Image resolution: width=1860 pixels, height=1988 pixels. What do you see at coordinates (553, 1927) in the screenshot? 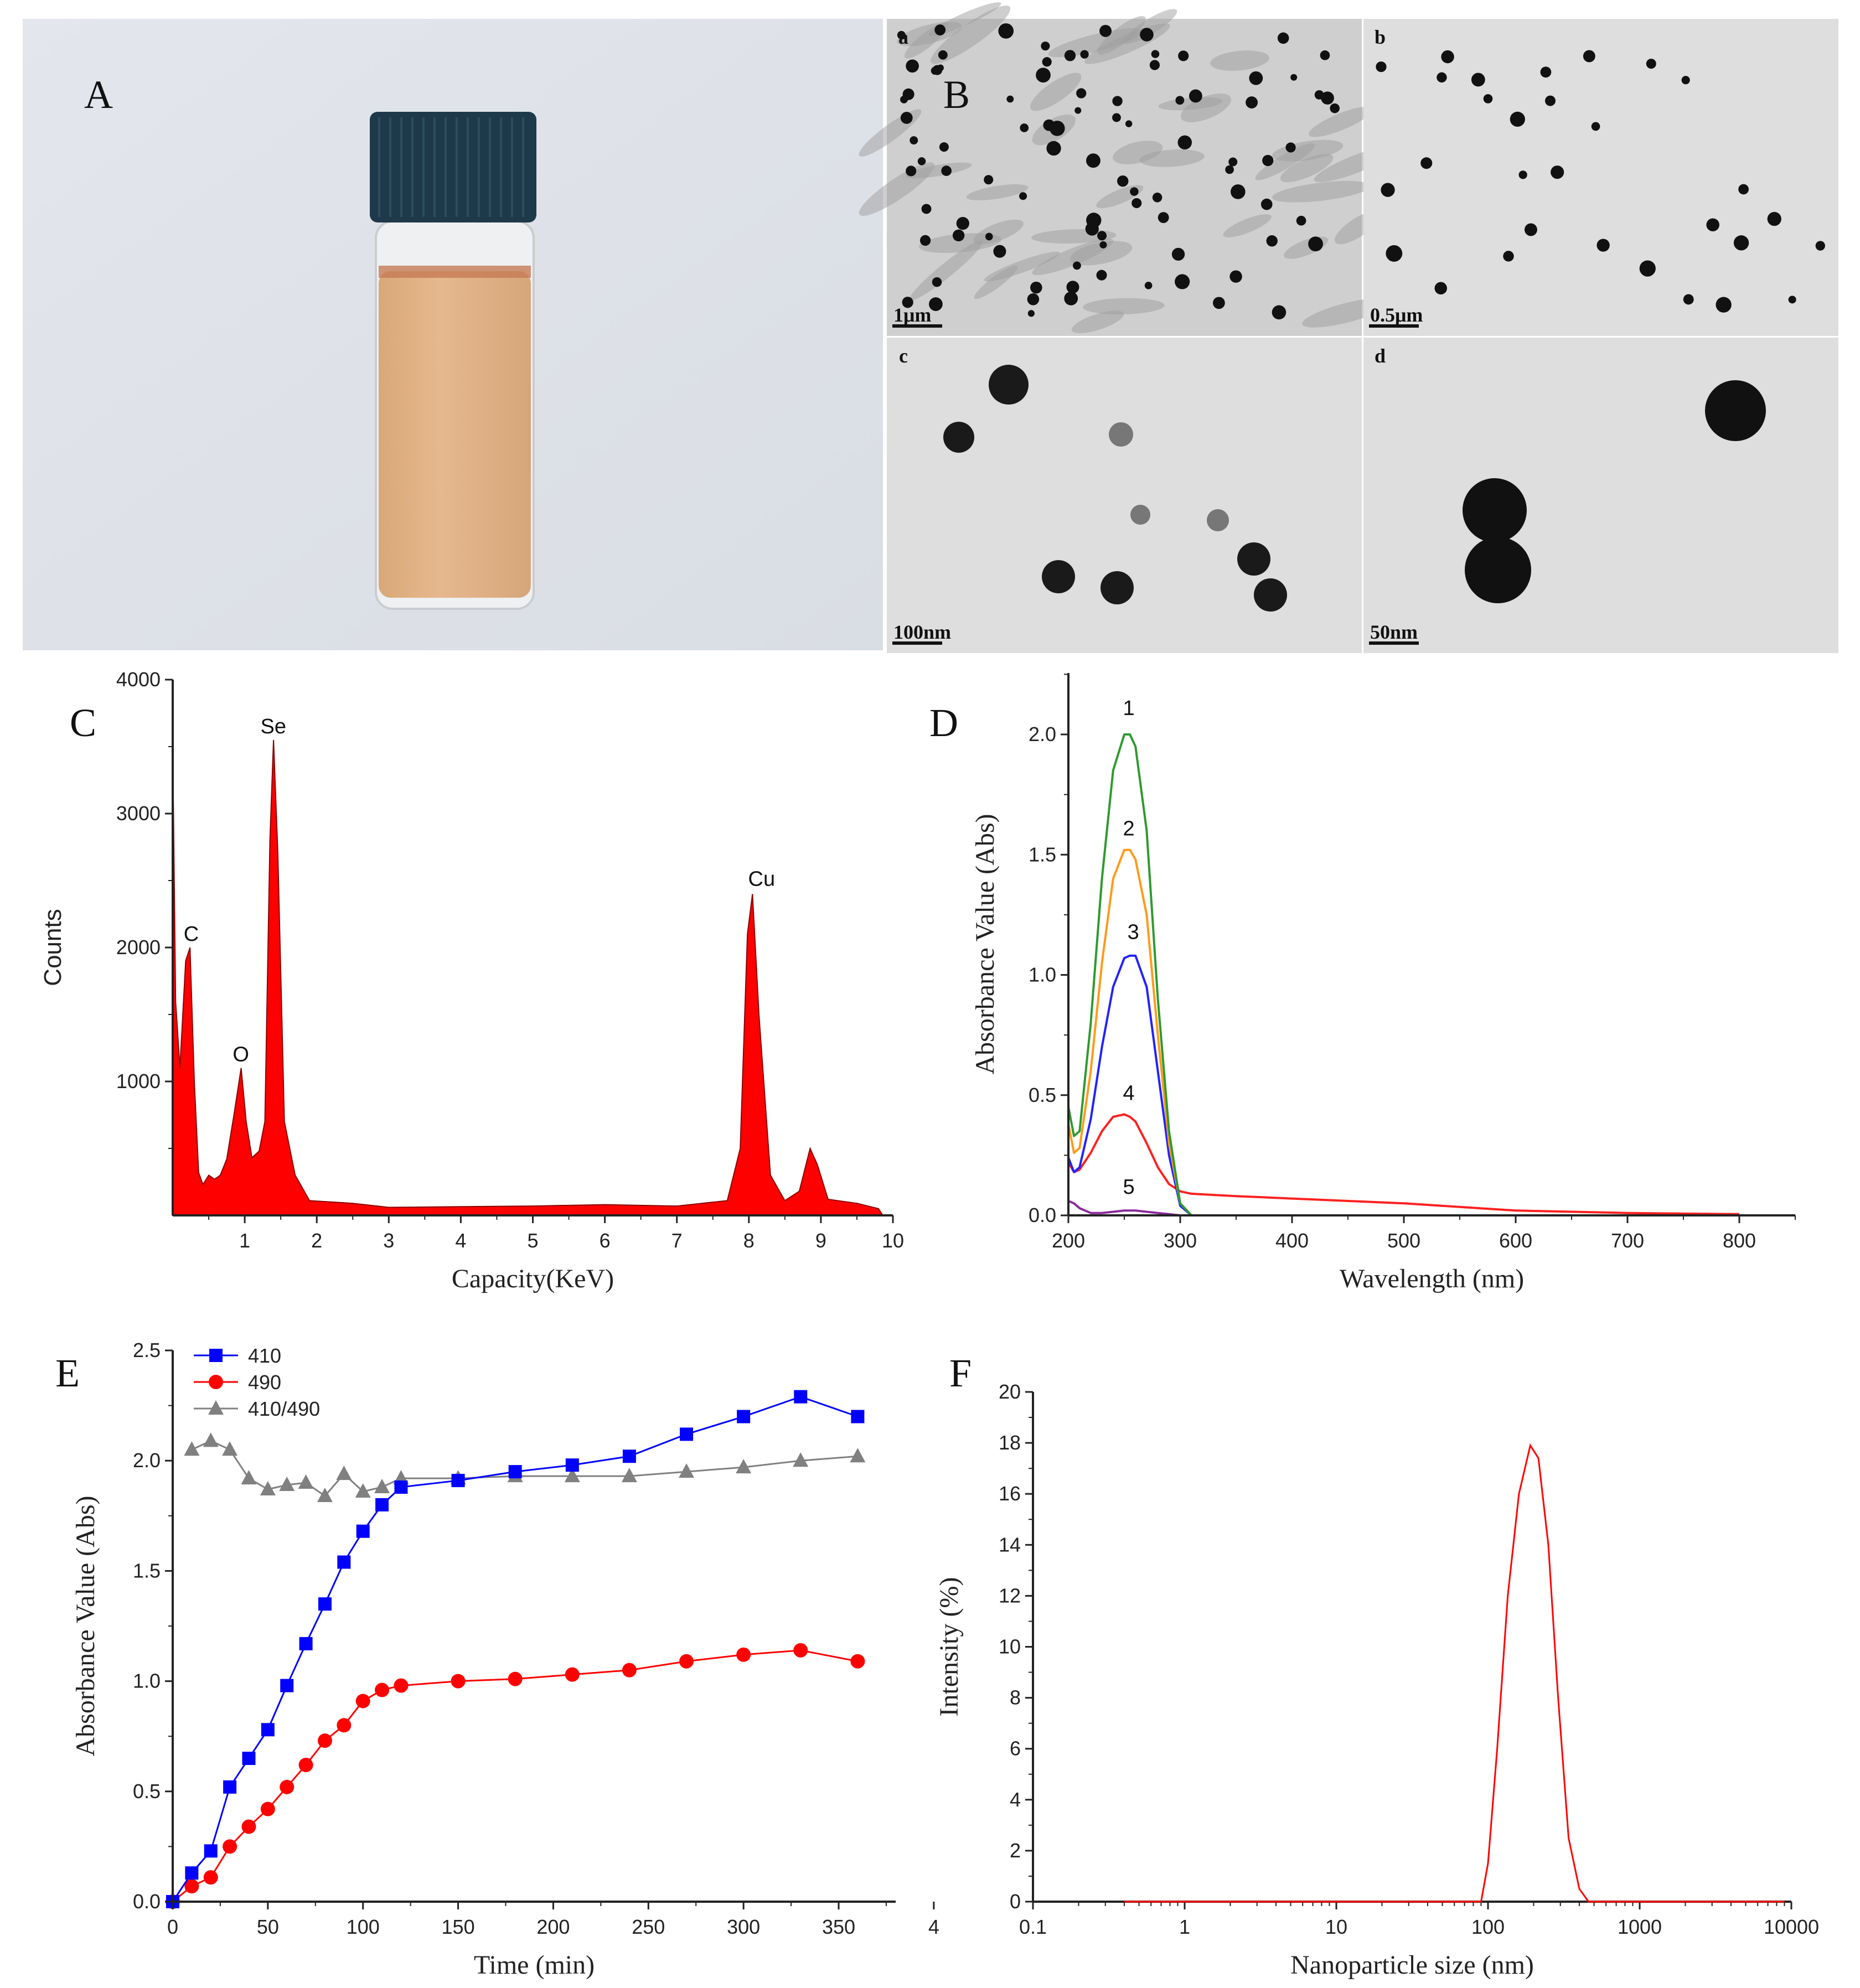
I see `x-tick-label: 200` at bounding box center [553, 1927].